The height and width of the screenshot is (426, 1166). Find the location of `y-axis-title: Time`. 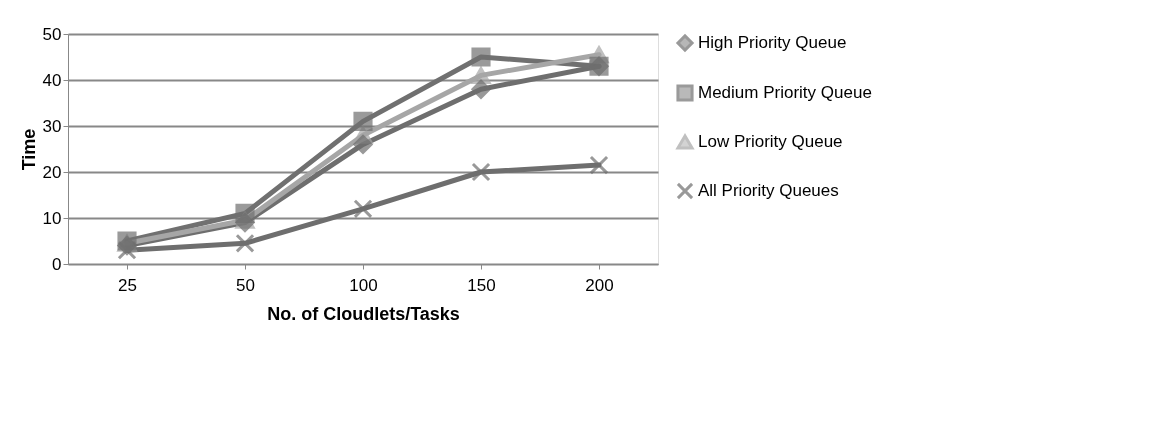

y-axis-title: Time is located at coordinates (28, 149).